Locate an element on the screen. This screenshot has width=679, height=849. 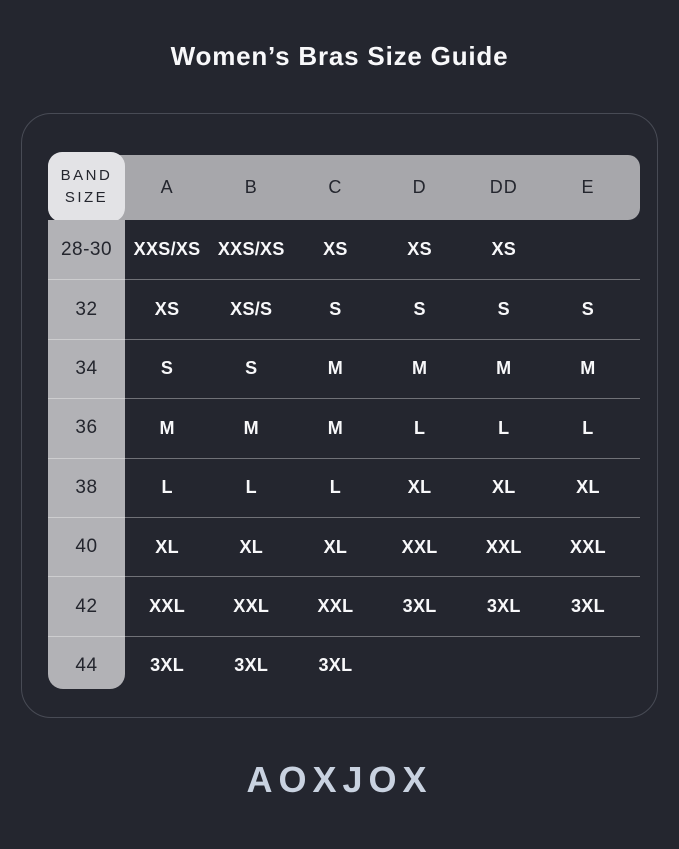
table-row: 40 XL XL XL XXL XXL XXL is located at coordinates (344, 546).